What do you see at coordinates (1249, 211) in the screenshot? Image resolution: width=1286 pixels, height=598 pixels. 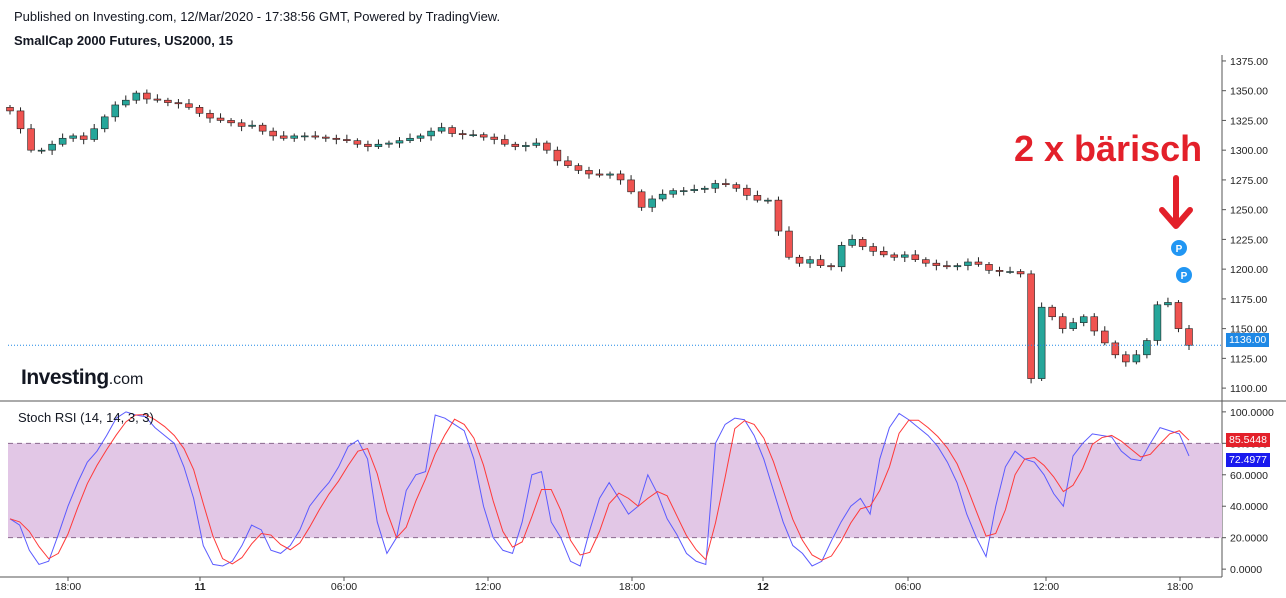 I see `price-tick-label: 1250.00` at bounding box center [1249, 211].